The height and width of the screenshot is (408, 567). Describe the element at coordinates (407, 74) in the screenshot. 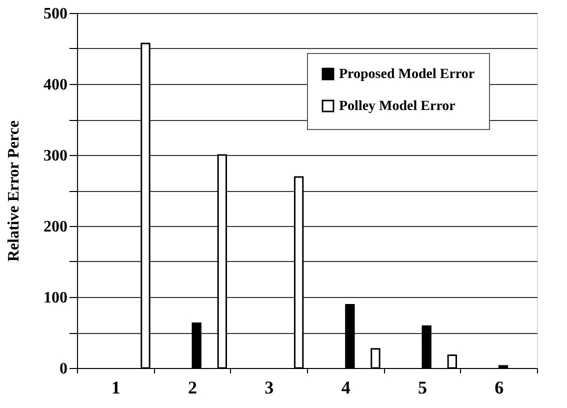

I see `legend-label: Proposed Model Error` at that location.